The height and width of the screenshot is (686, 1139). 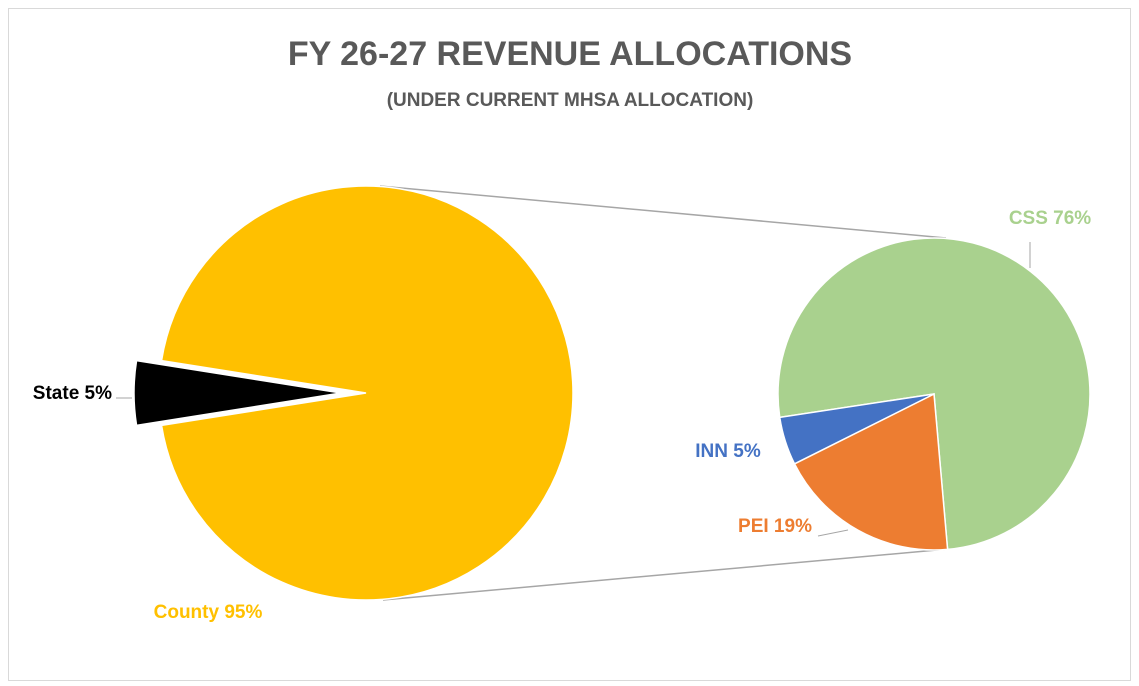 What do you see at coordinates (570, 54) in the screenshot?
I see `chart-title: FY 26-27 REVENUE ALLOCATIONS` at bounding box center [570, 54].